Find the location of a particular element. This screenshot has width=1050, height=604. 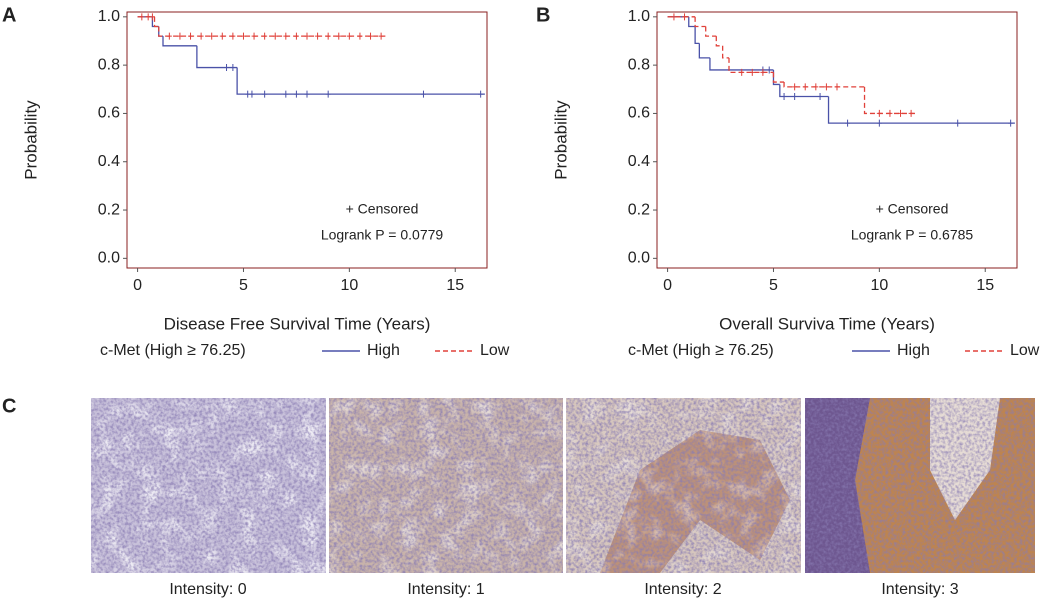

y-tick-label: 0.2 is located at coordinates (109, 209).